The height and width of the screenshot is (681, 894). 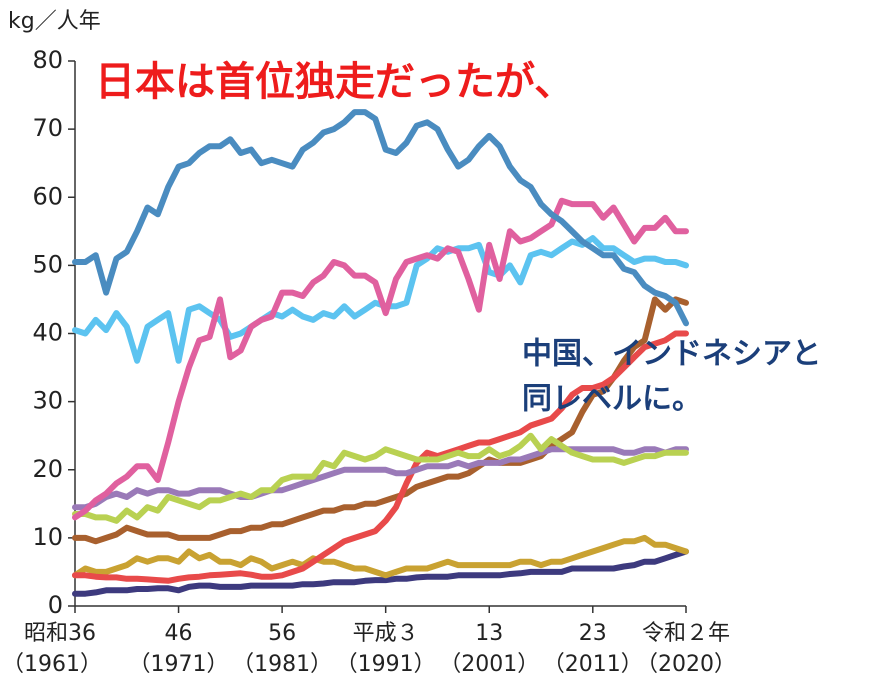 I want to click on x-tick-label: 平成３, so click(x=386, y=633).